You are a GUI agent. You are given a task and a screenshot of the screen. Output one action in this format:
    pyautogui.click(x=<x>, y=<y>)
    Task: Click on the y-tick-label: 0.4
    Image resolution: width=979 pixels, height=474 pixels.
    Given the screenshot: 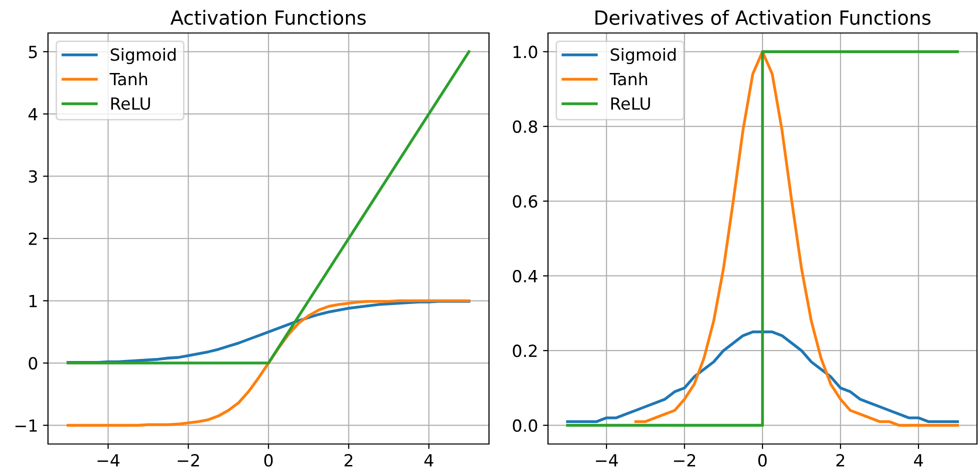 What is the action you would take?
    pyautogui.click(x=525, y=276)
    